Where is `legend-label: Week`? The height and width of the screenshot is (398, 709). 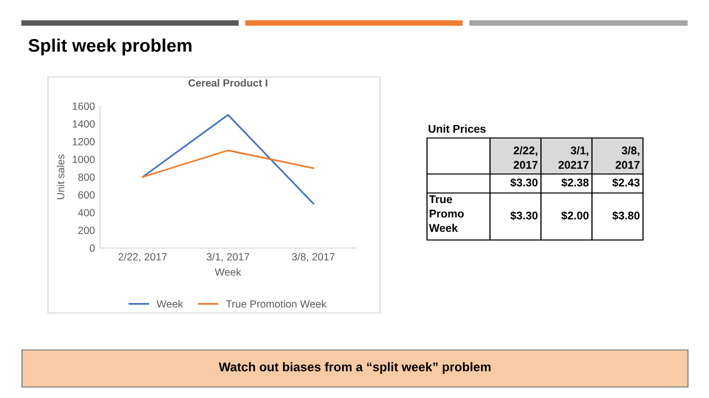
legend-label: Week is located at coordinates (170, 304).